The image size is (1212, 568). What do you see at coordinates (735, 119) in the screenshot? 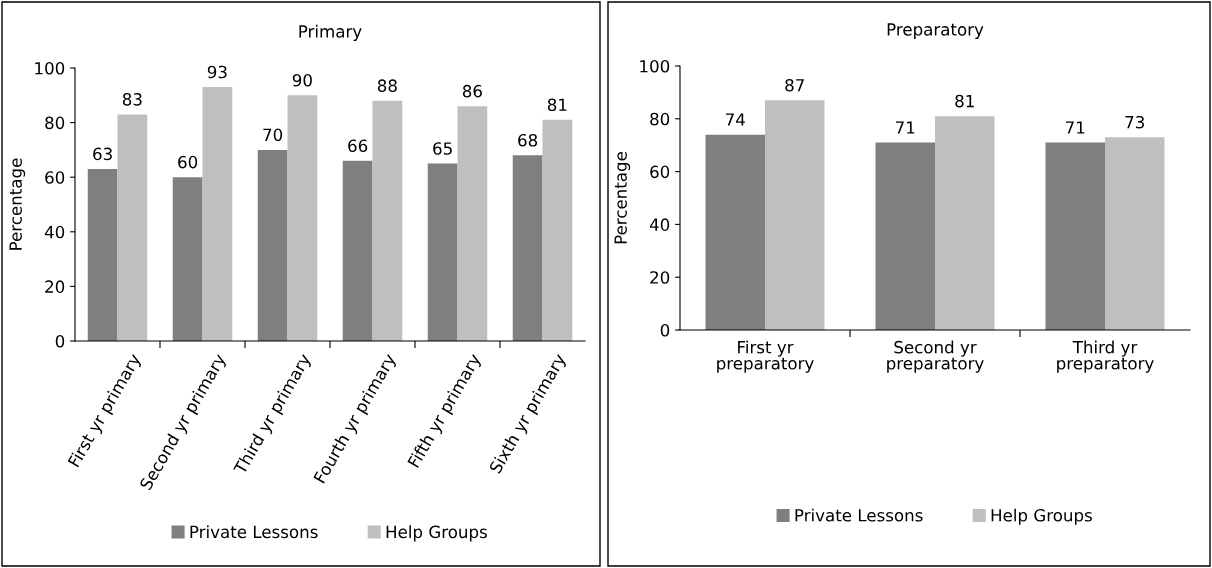
I see `data-label: 74` at bounding box center [735, 119].